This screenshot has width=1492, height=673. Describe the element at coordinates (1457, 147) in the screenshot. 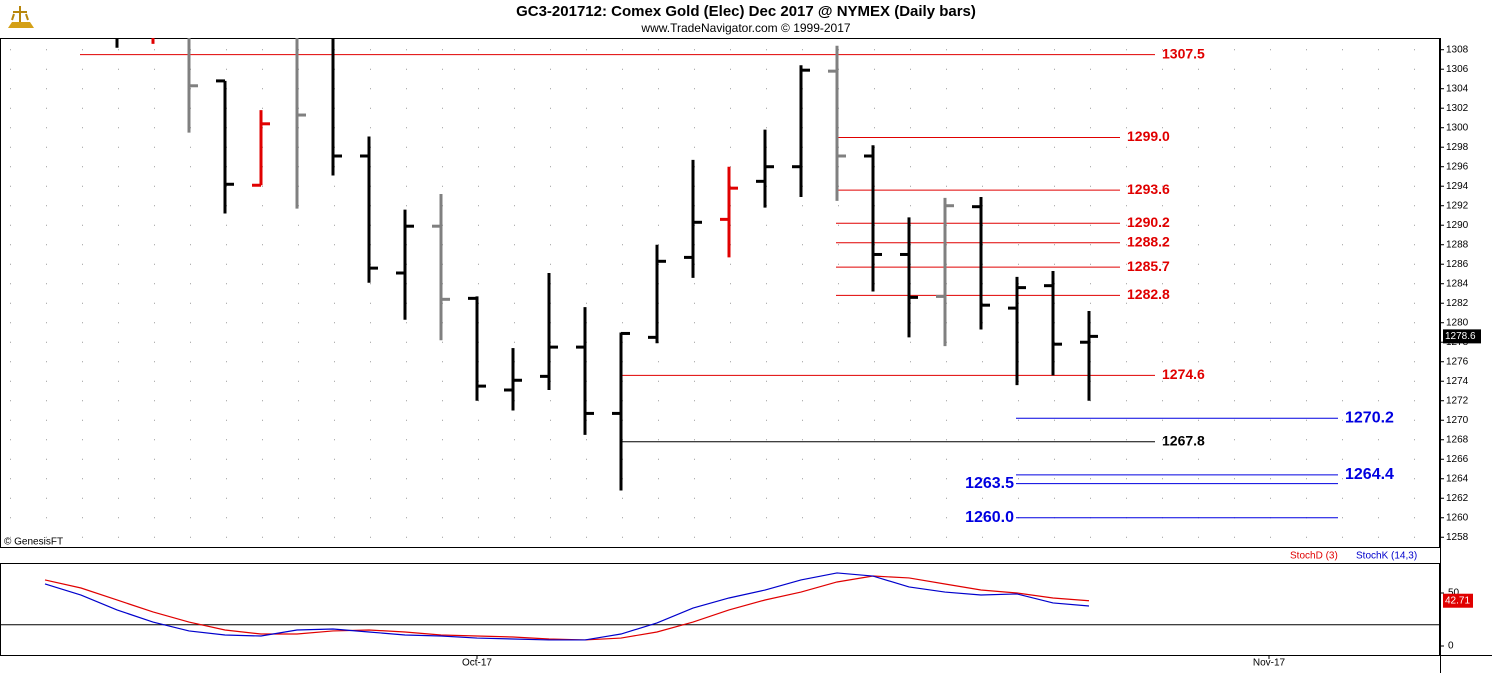

I see `y-tick-label: 1298` at that location.